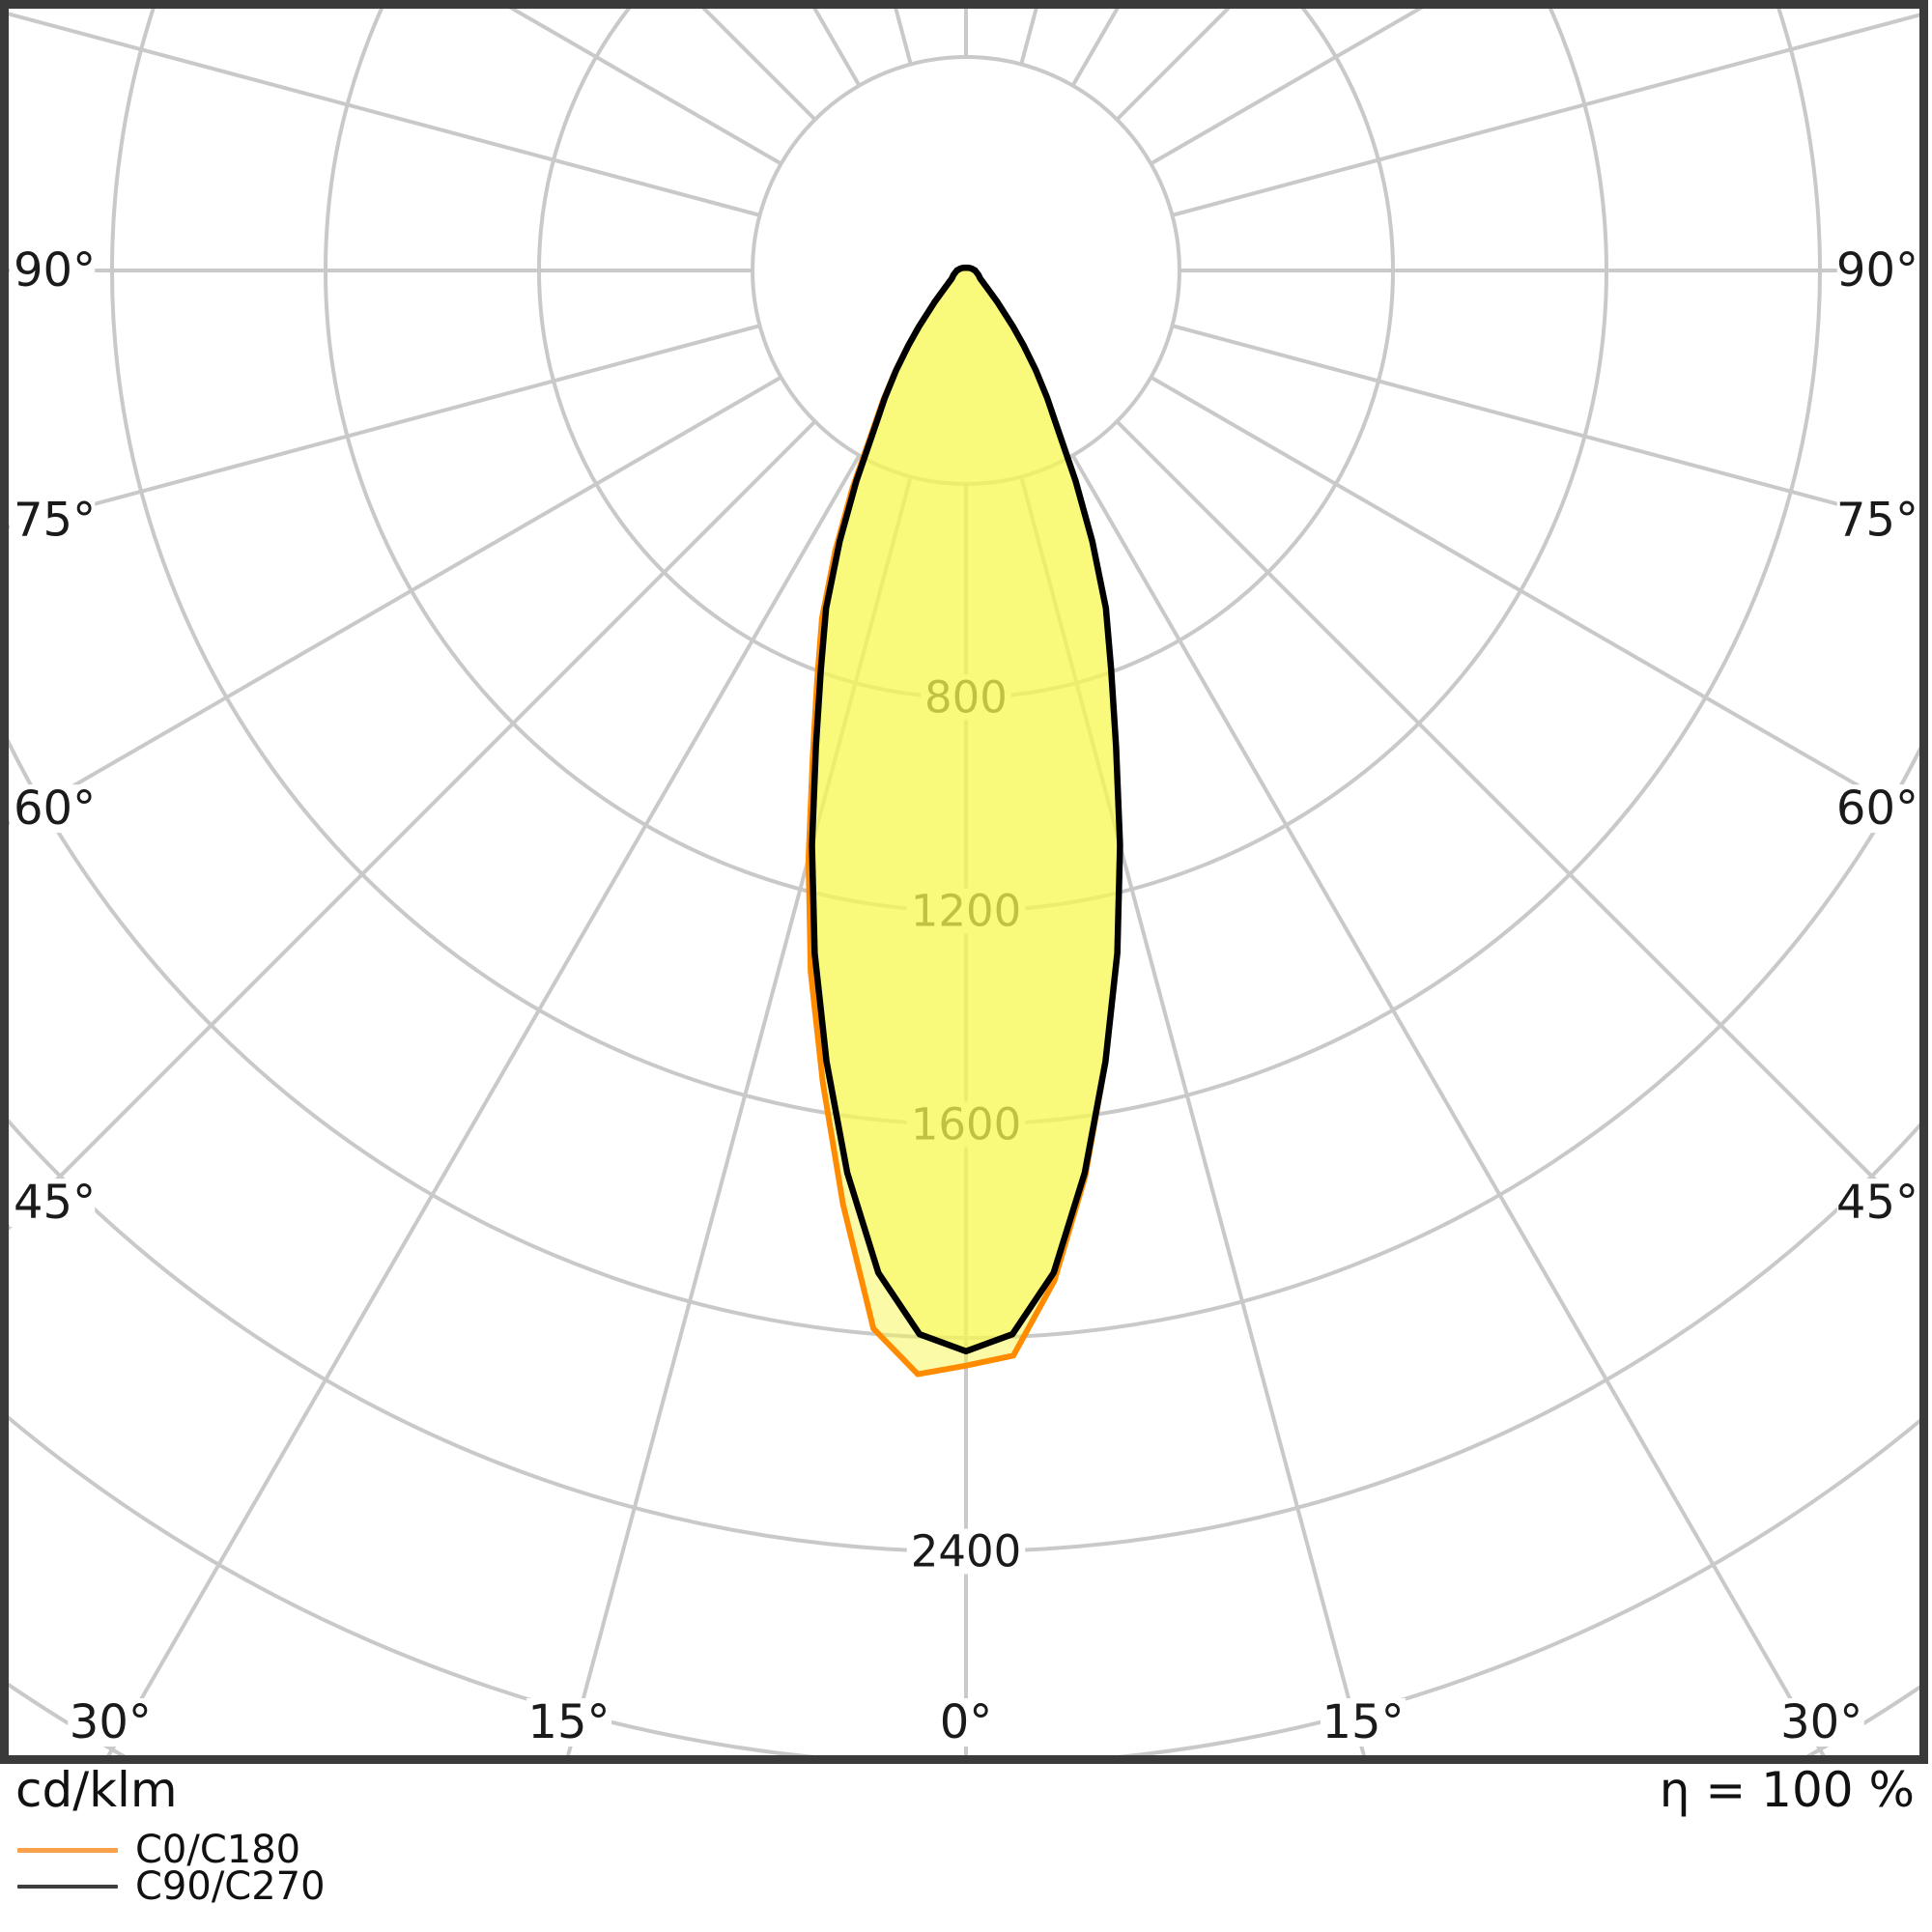 Image resolution: width=1932 pixels, height=1932 pixels. I want to click on radial-tick-label-bg, so click(966, 1551).